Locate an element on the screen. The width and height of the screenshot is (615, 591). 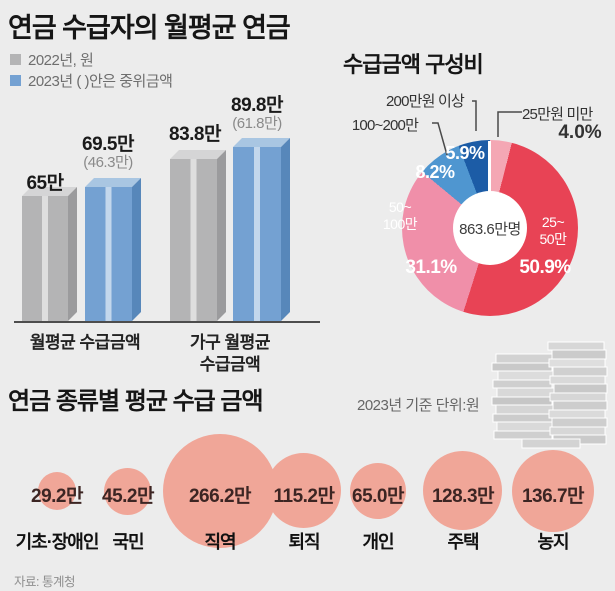
donut-range-line1: 25~ is located at coordinates (553, 222).